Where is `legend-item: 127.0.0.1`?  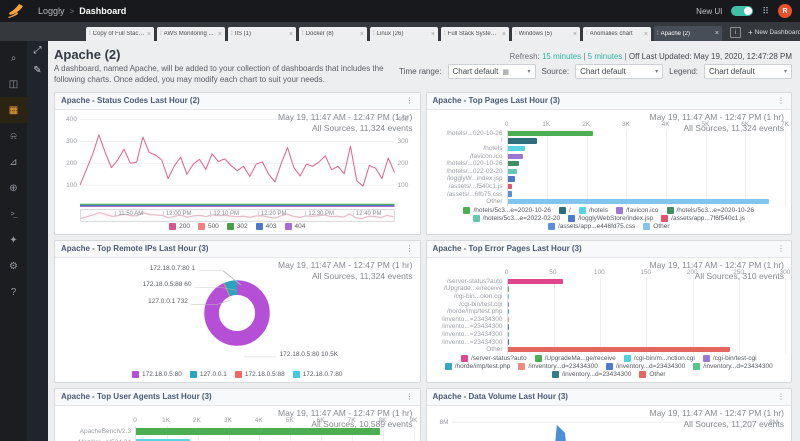 legend-item: 127.0.0.1 is located at coordinates (208, 374).